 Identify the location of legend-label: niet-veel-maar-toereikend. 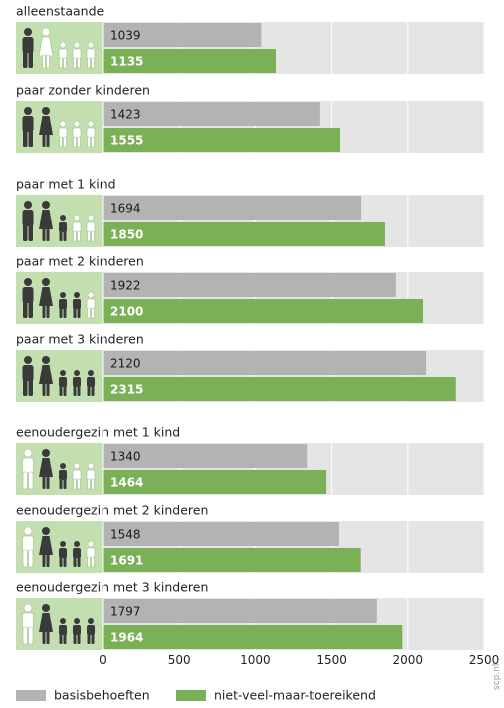
(295, 695).